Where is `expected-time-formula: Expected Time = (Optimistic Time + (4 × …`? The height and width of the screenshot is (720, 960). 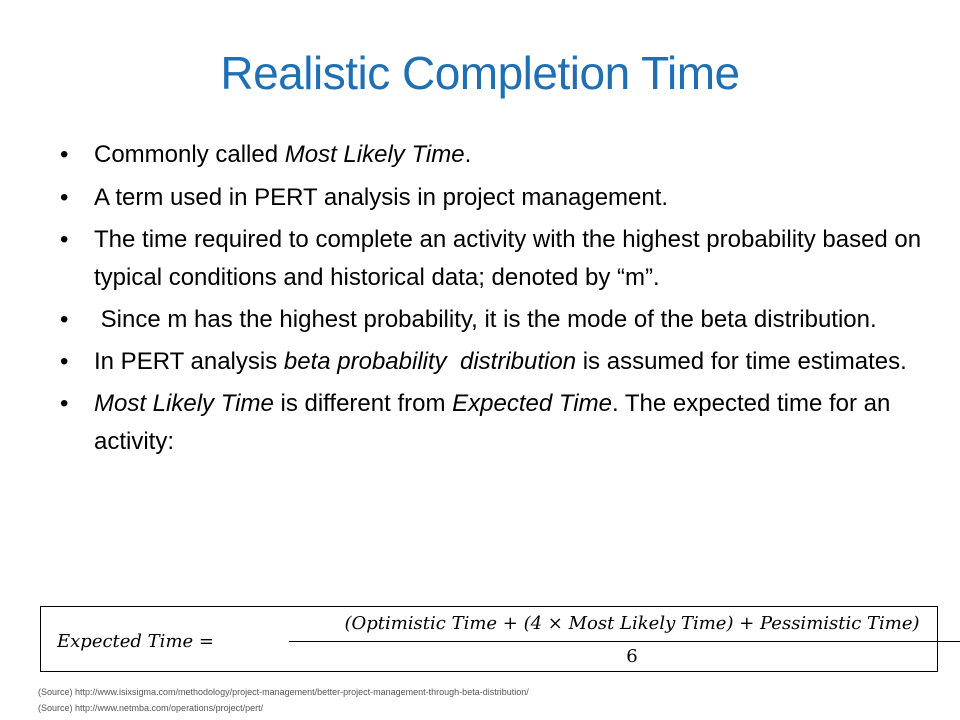 expected-time-formula: Expected Time = (Optimistic Time + (4 × … is located at coordinates (500, 639).